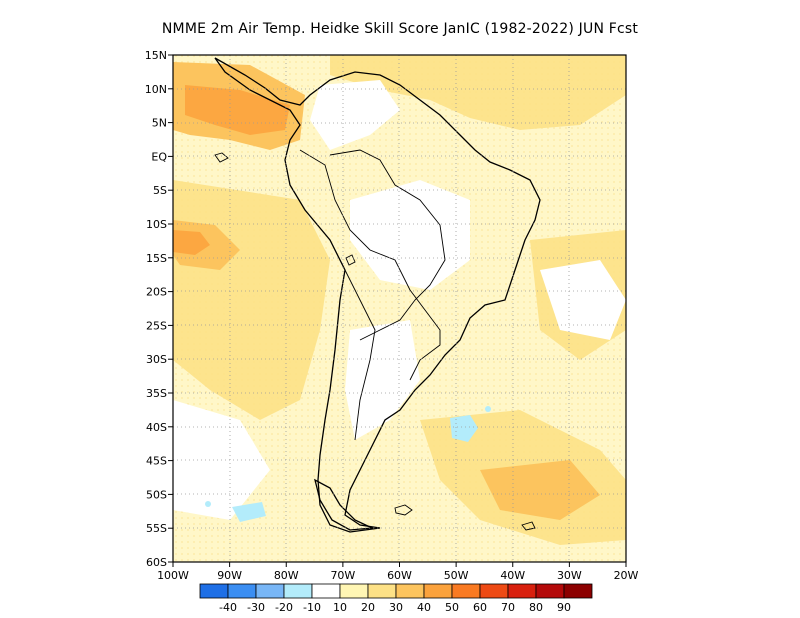  Describe the element at coordinates (464, 428) in the screenshot. I see `shade-neg10-argentine-sea` at that location.